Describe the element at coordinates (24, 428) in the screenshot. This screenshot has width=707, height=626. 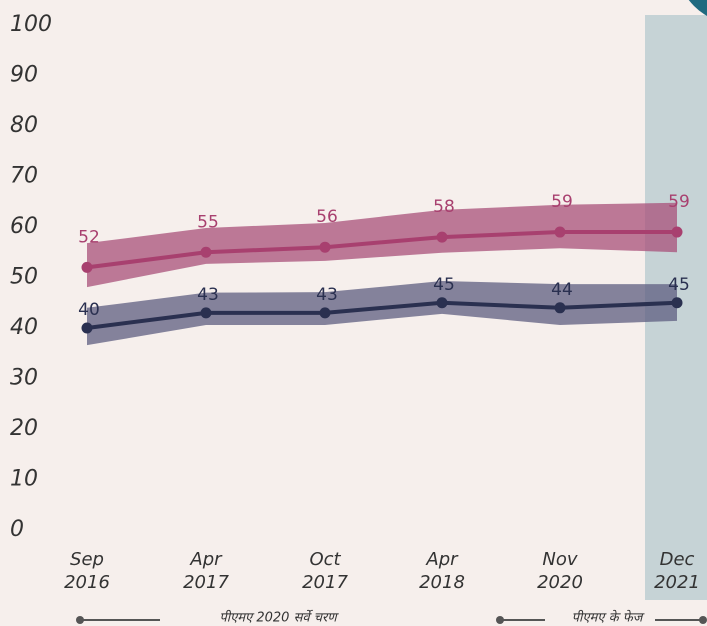
I see `y-tick-label: 20` at that location.